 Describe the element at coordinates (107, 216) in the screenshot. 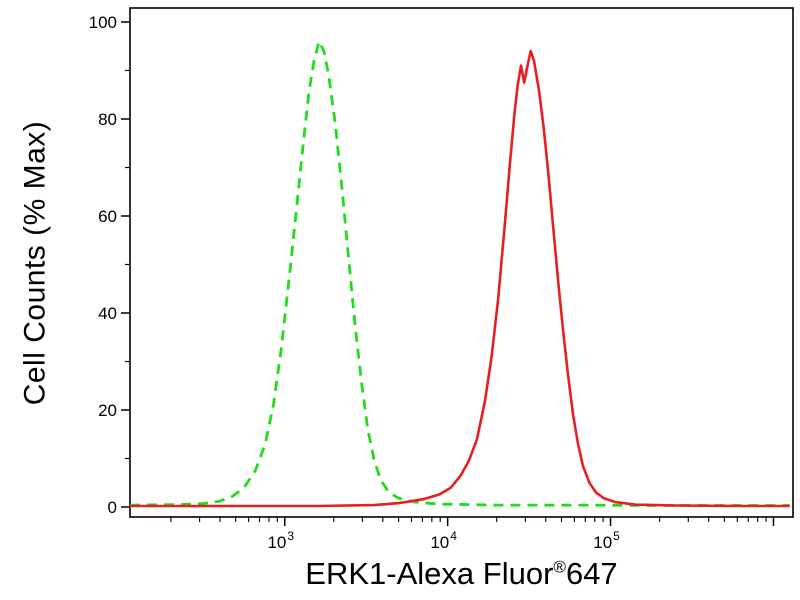

I see `y-tick-label: 60` at that location.